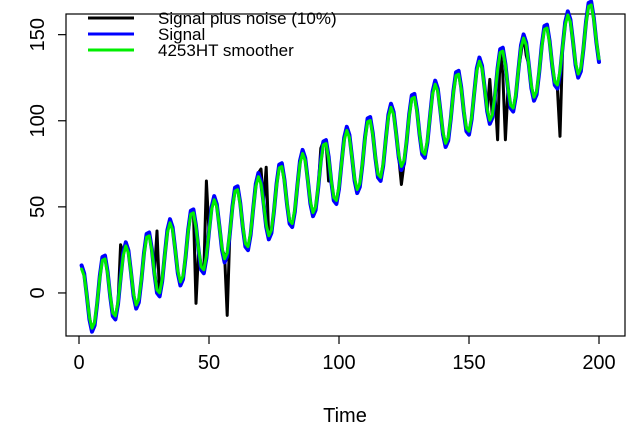  What do you see at coordinates (209, 363) in the screenshot?
I see `x-tick-label: 50` at bounding box center [209, 363].